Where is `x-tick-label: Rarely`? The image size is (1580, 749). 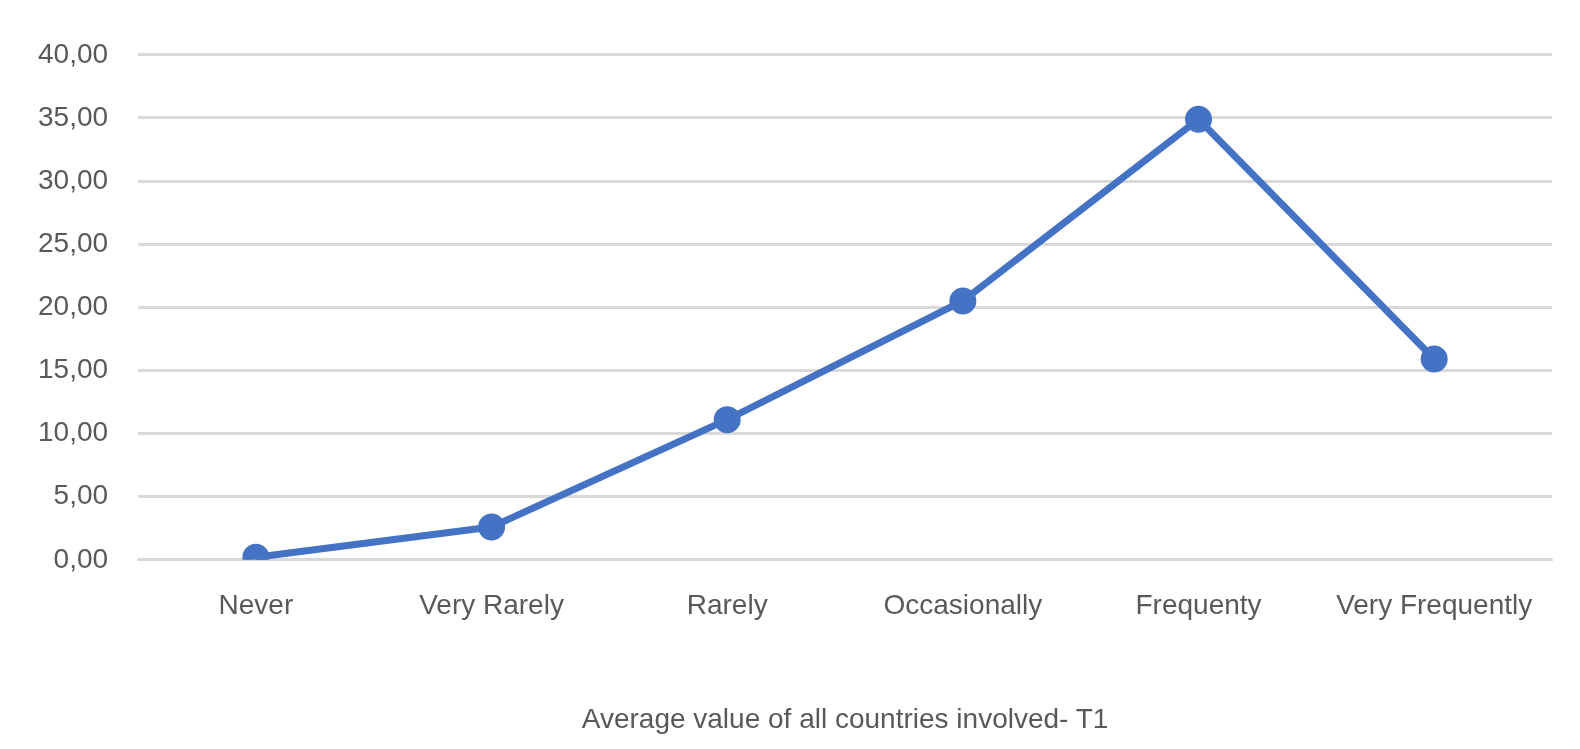 x-tick-label: Rarely is located at coordinates (727, 605).